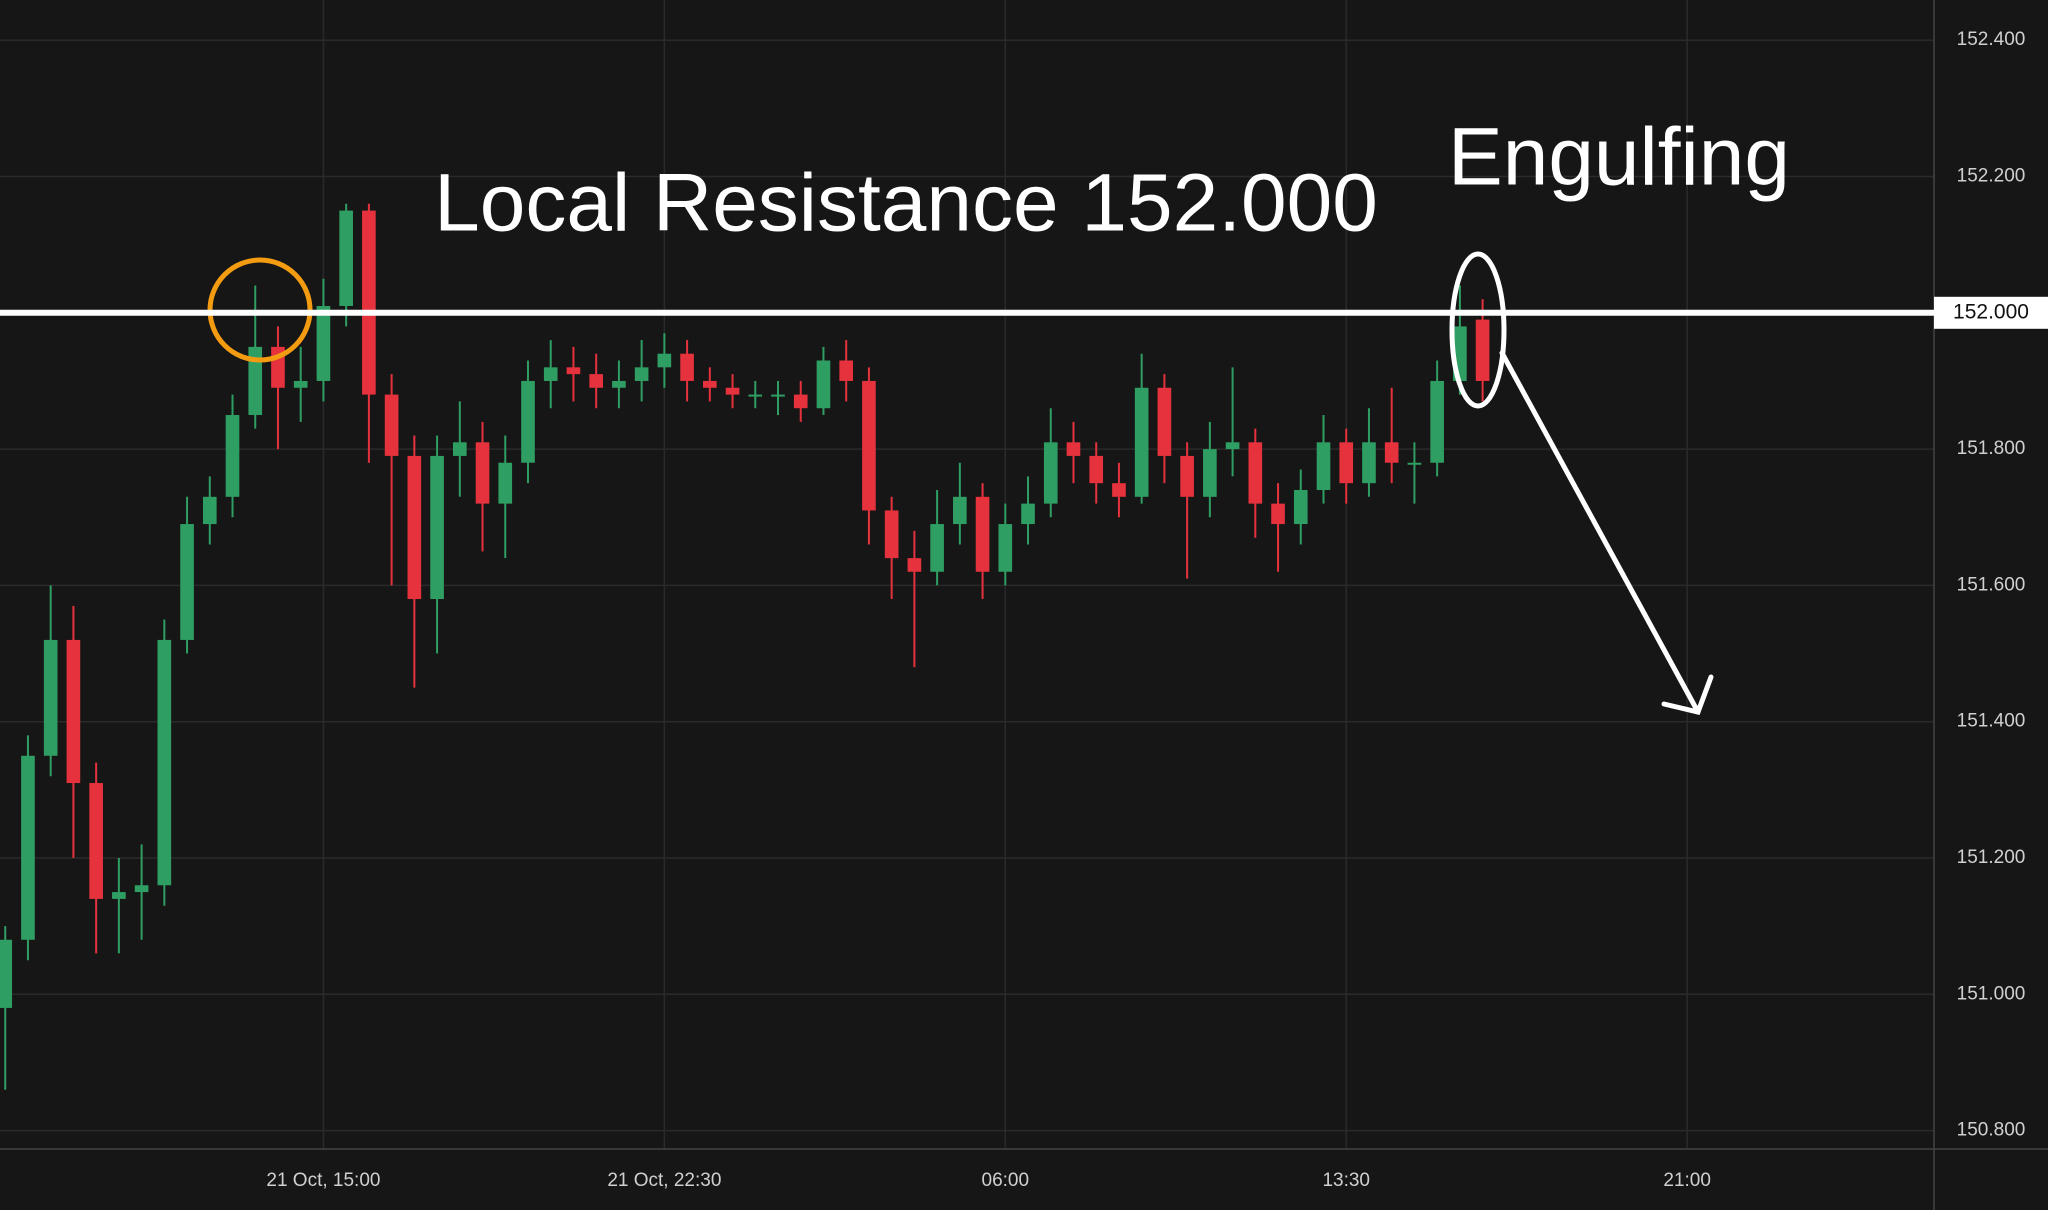 This screenshot has width=2048, height=1210. What do you see at coordinates (1991, 448) in the screenshot?
I see `y-tick-label: 151.800` at bounding box center [1991, 448].